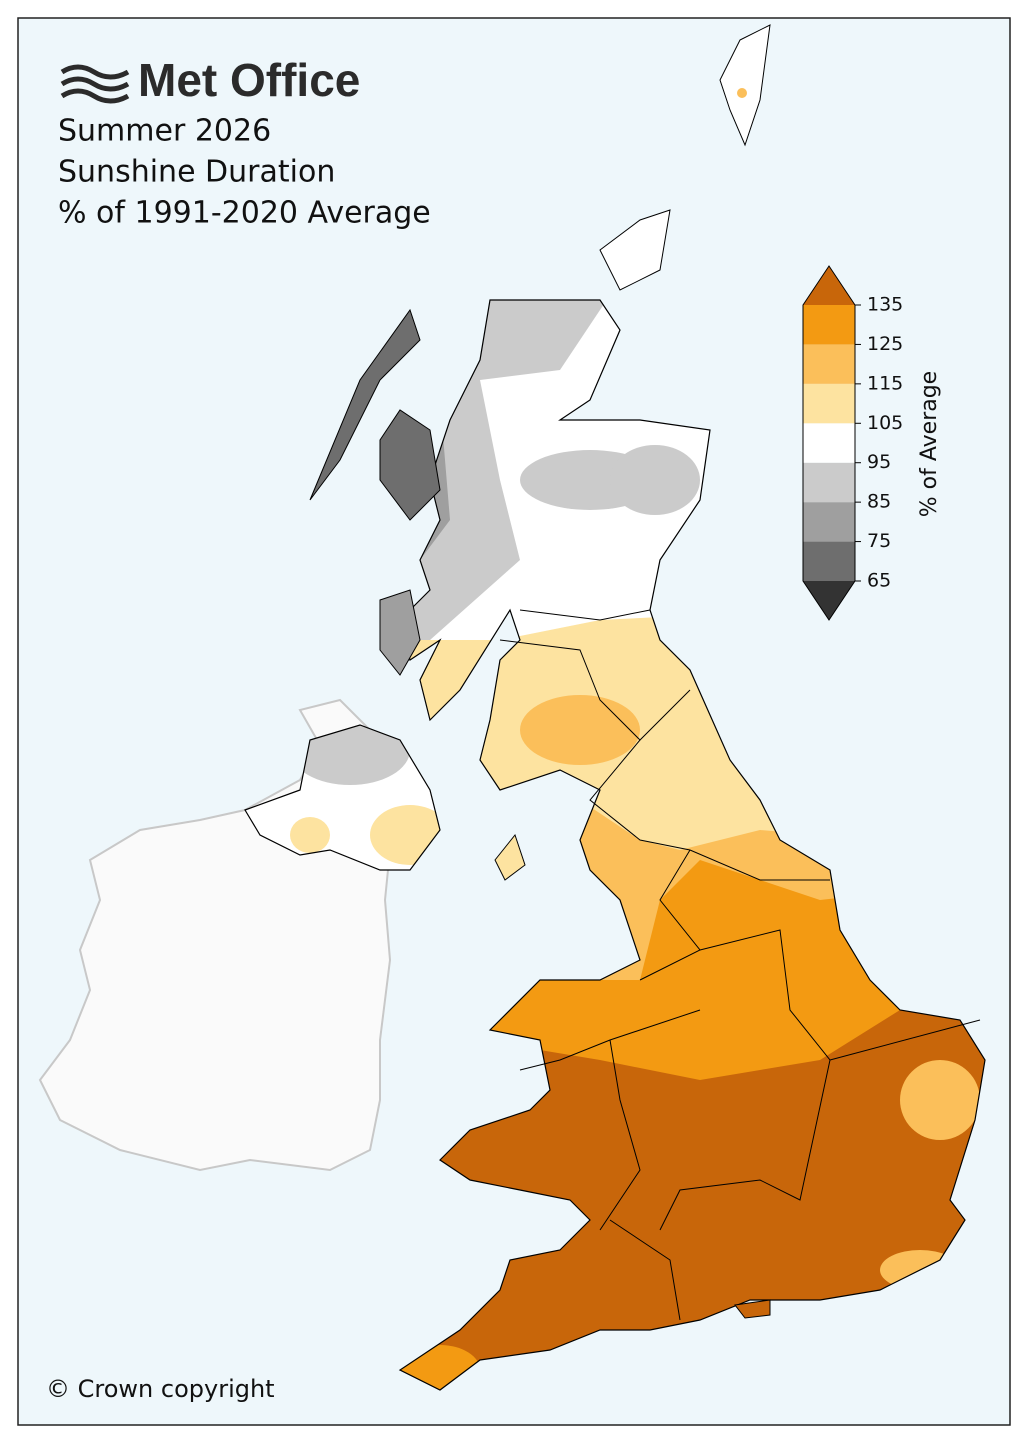 The height and width of the screenshot is (1445, 1024). I want to click on colorbar-tick-label: 75, so click(879, 541).